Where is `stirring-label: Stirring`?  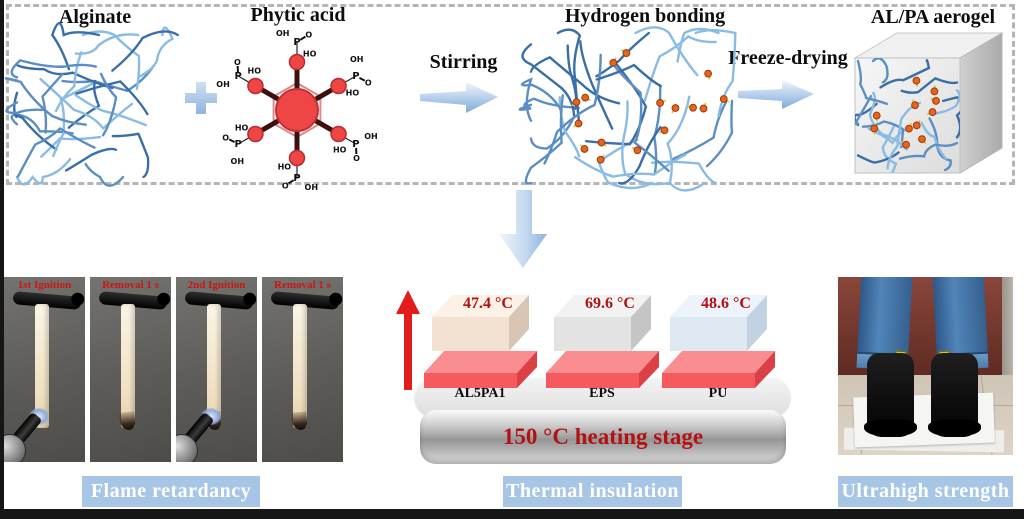
stirring-label: Stirring is located at coordinates (463, 62).